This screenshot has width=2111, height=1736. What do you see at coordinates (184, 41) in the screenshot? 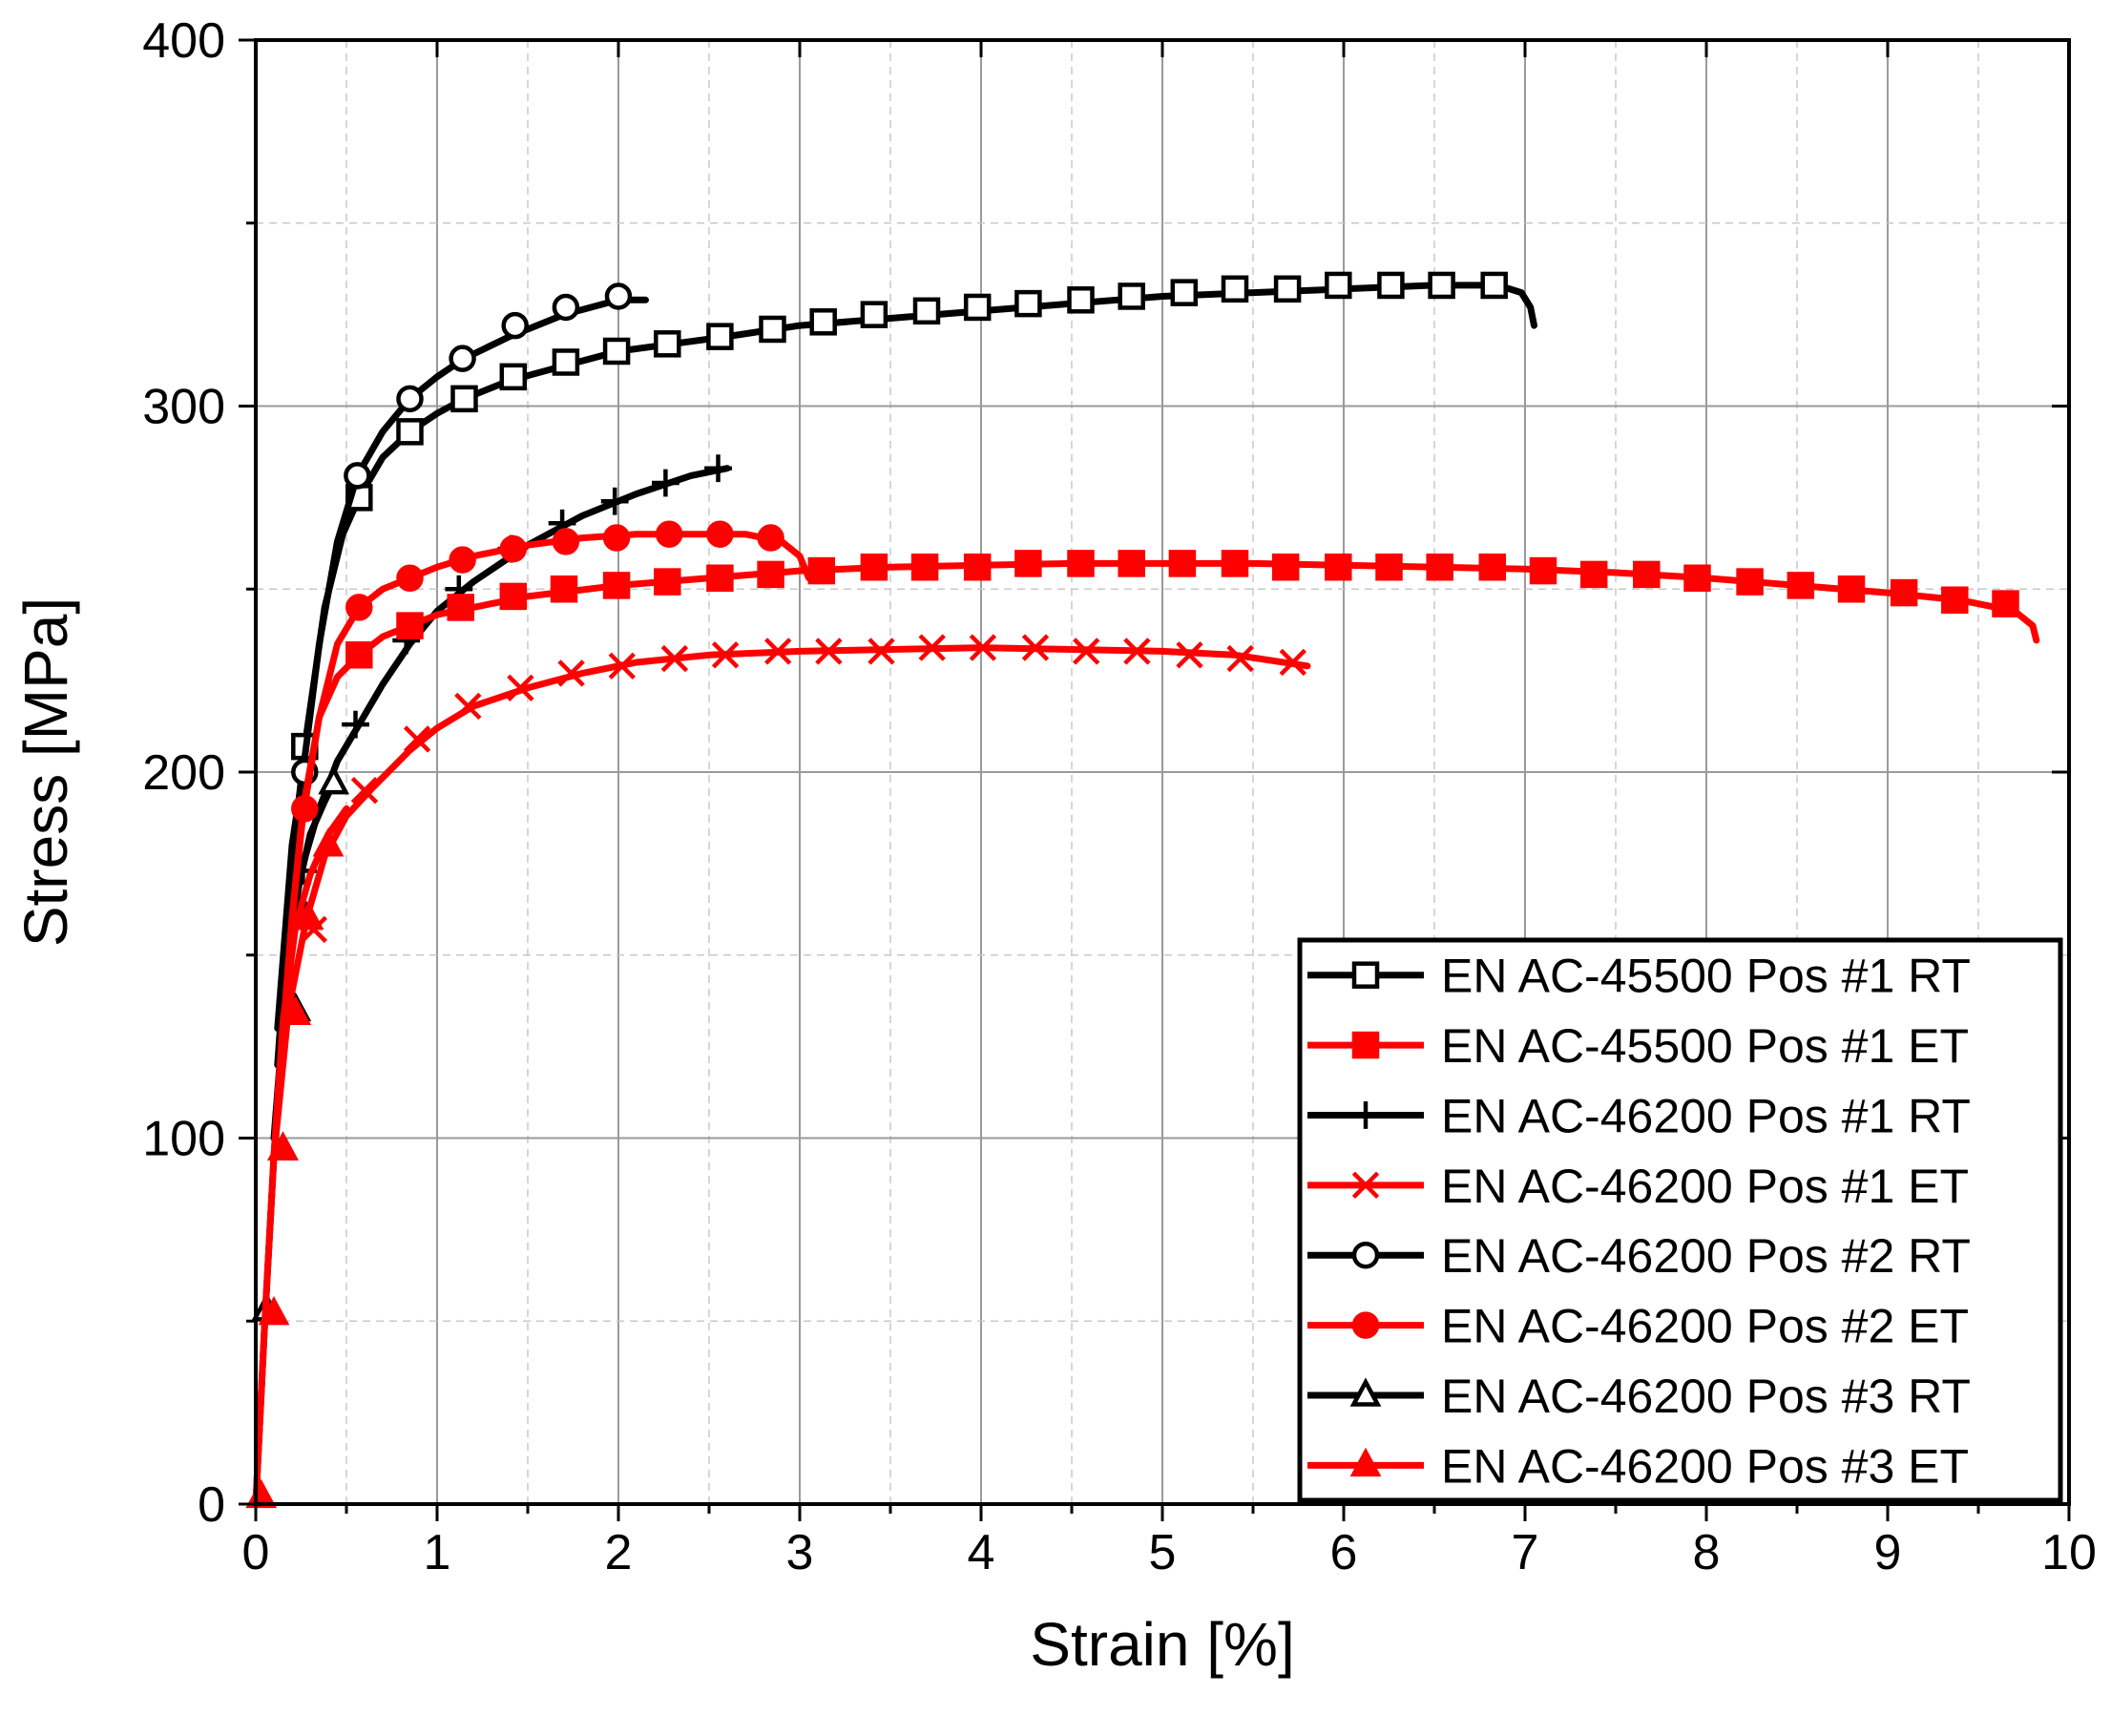
I see `y-tick-label: 400` at bounding box center [184, 41].